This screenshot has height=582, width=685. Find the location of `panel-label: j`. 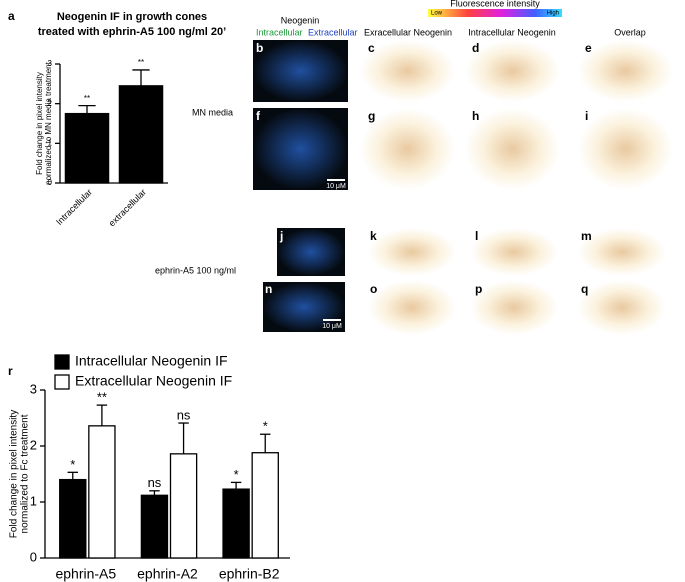

panel-label: j is located at coordinates (281, 236).